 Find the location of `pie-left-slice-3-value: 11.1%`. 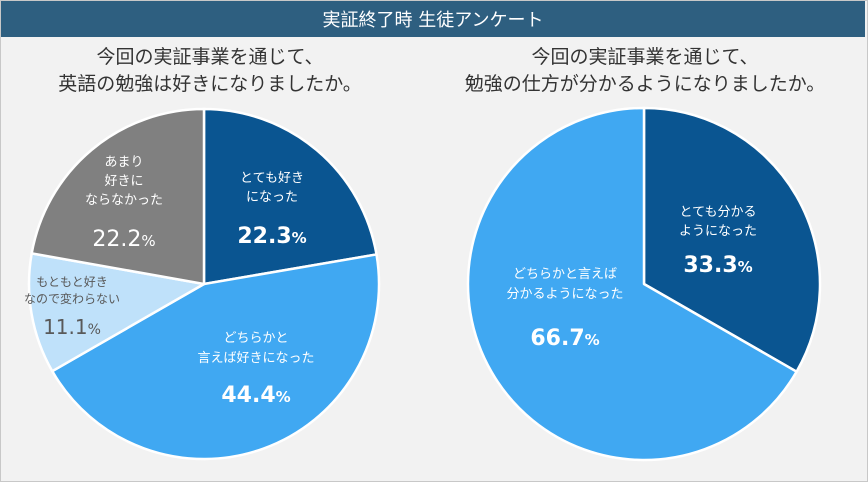

pie-left-slice-3-value: 11.1% is located at coordinates (72, 327).